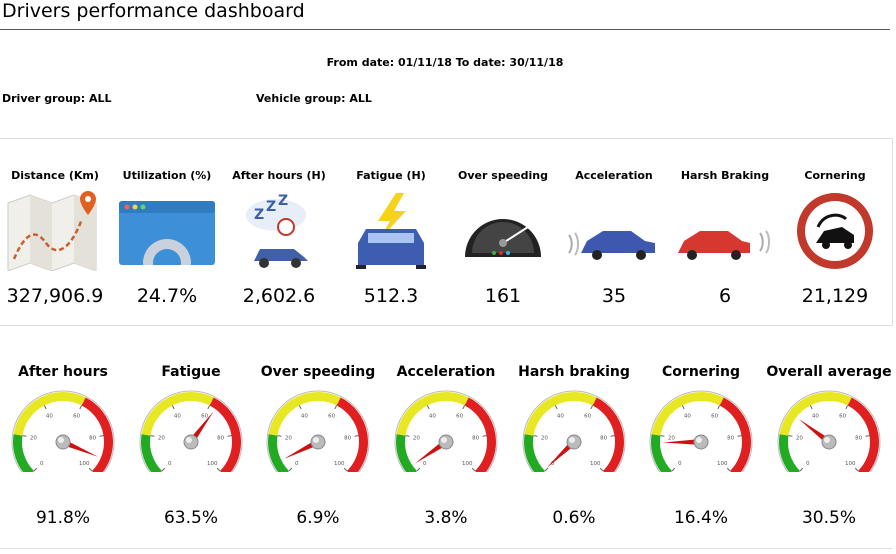 The height and width of the screenshot is (554, 896). I want to click on kpi-acceleration: Acceleration 35, so click(614, 232).